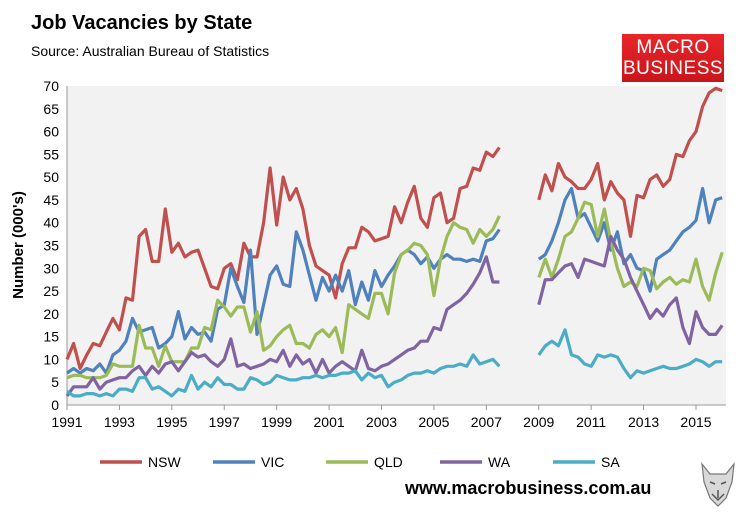 This screenshot has width=750, height=513. What do you see at coordinates (610, 462) in the screenshot?
I see `legend-label-sa: SA` at bounding box center [610, 462].